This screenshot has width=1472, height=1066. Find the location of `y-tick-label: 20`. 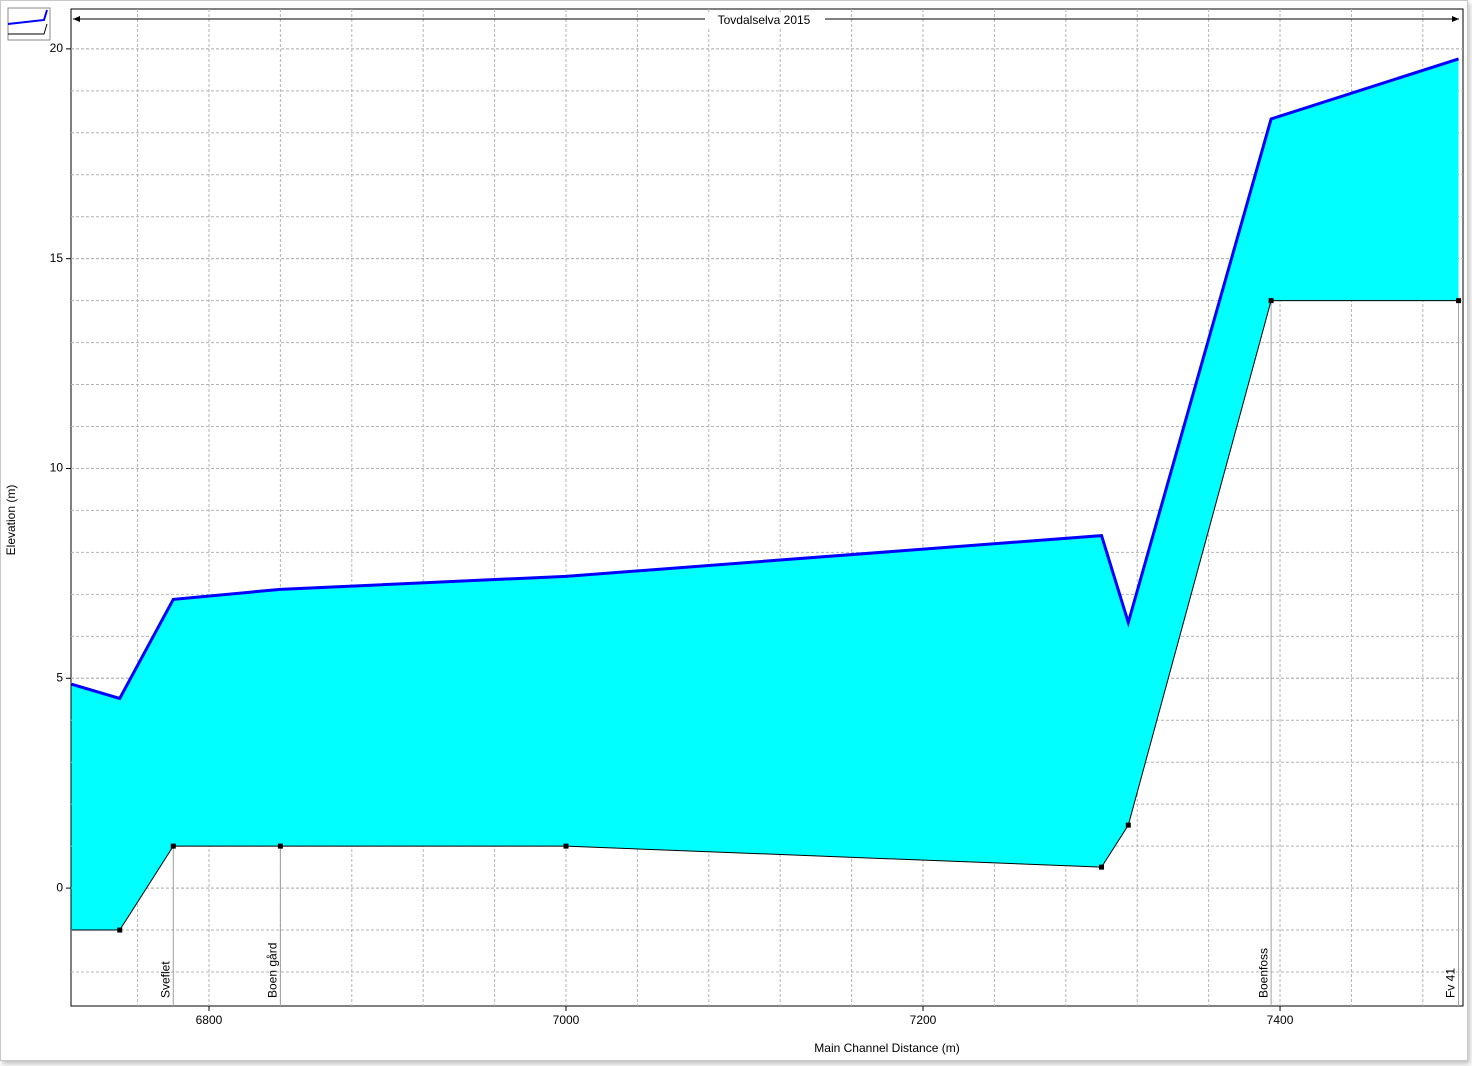

y-tick-label: 20 is located at coordinates (57, 48).